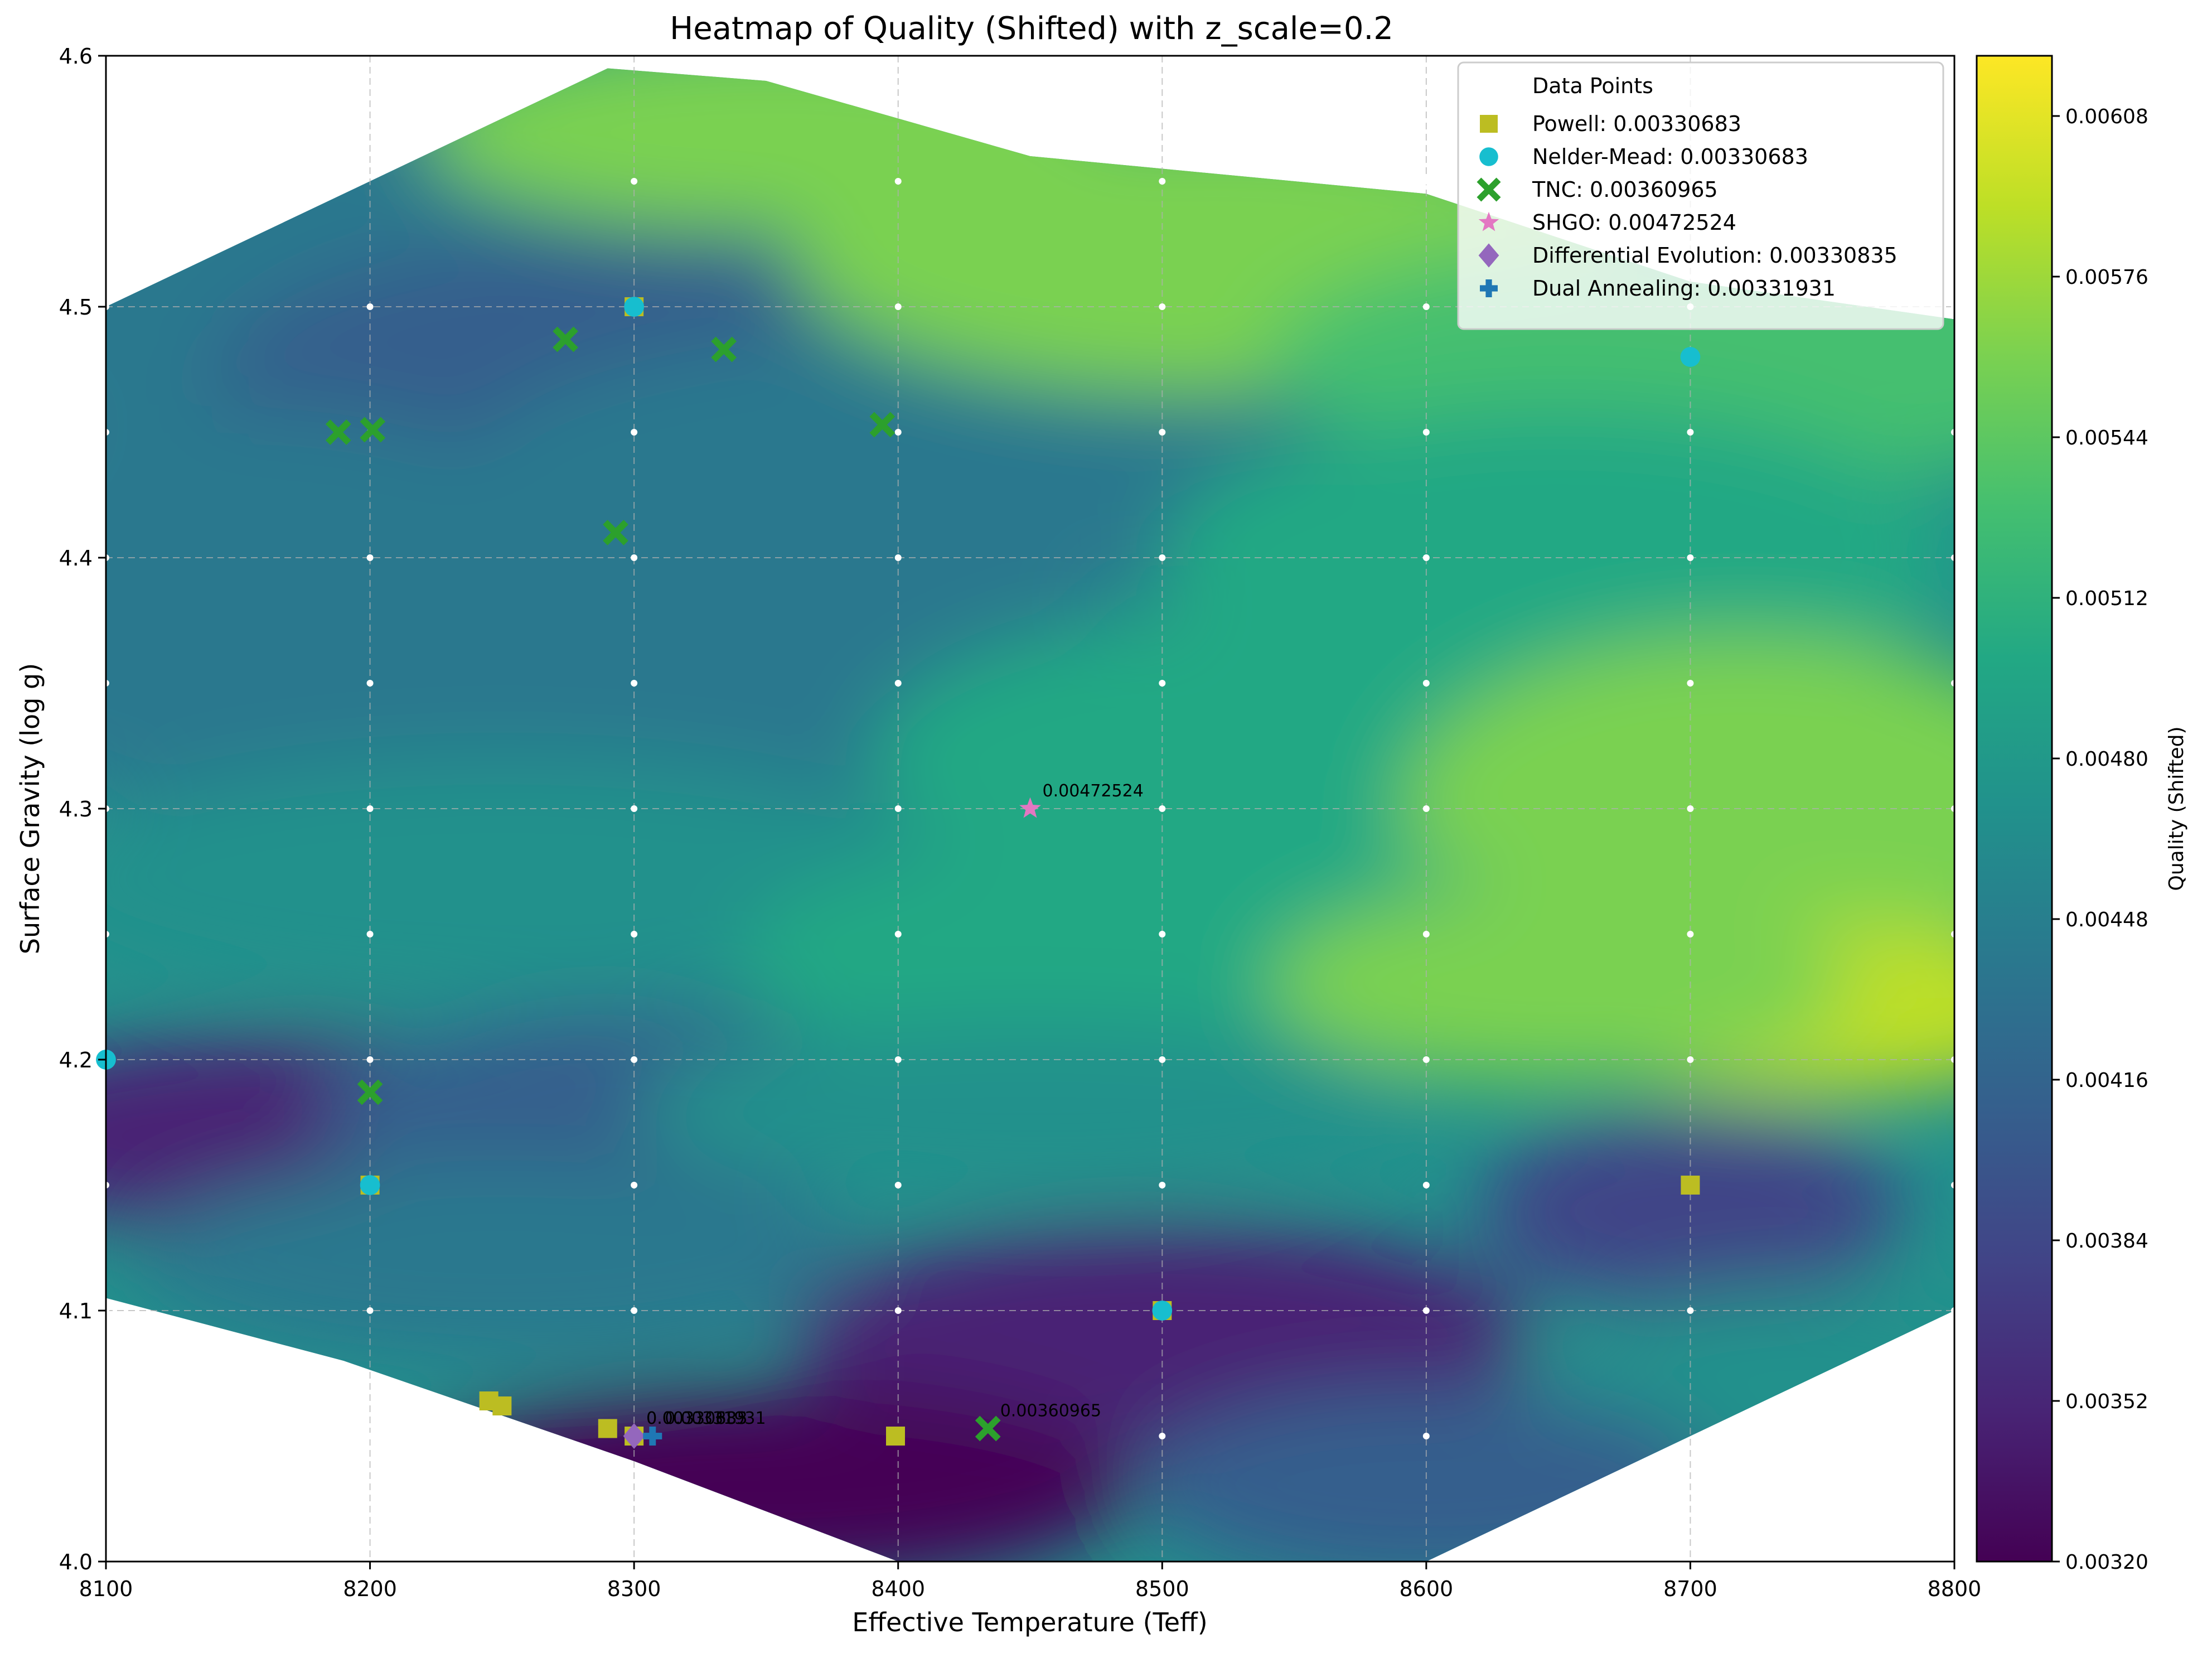 The image size is (2212, 1653). Describe the element at coordinates (76, 56) in the screenshot. I see `y-tick-label: 4.6` at that location.